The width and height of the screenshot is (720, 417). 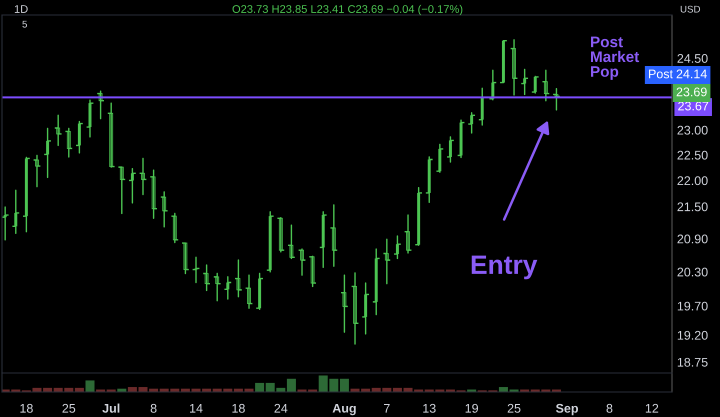 I want to click on y-tick-label: 20.30, so click(x=692, y=272).